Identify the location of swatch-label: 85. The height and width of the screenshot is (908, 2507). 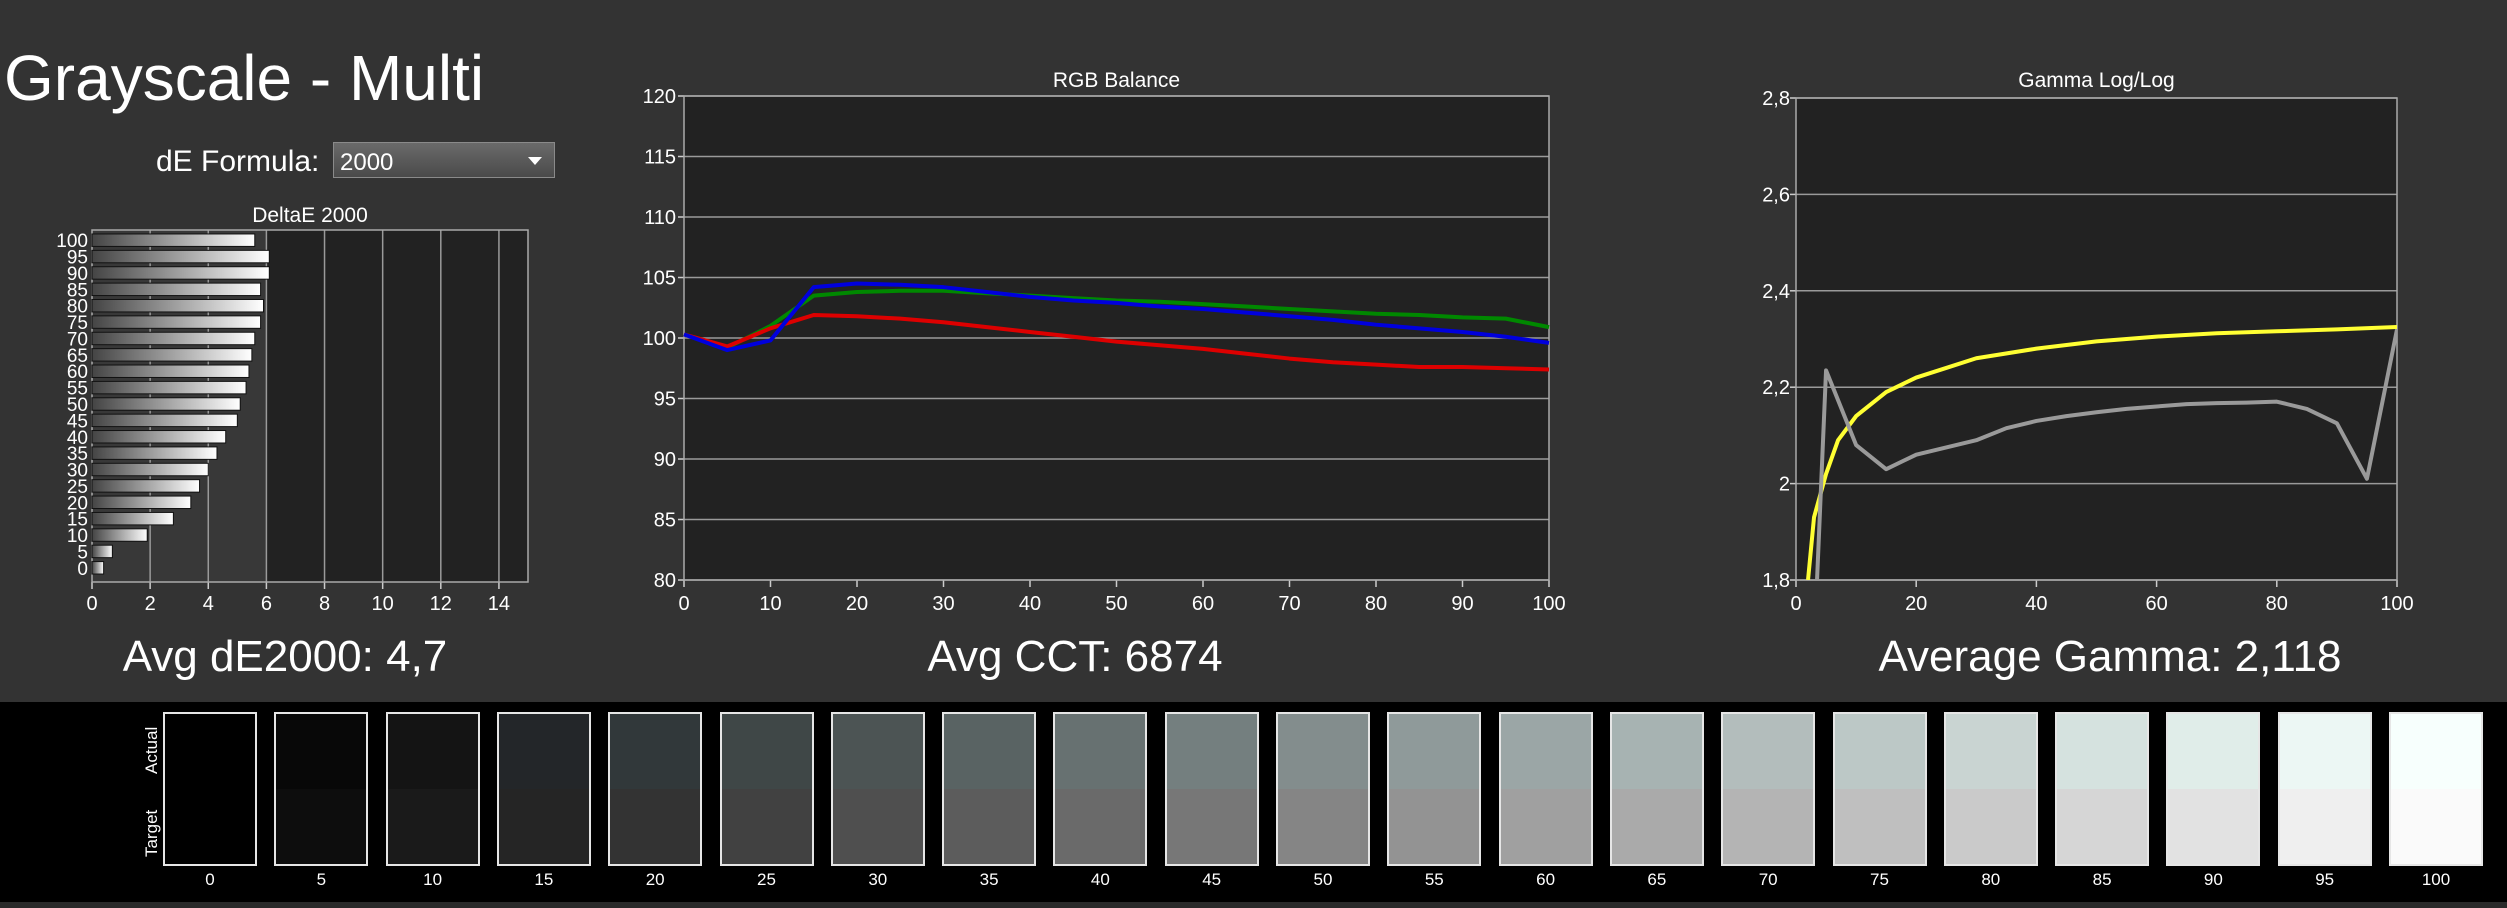
(2102, 879).